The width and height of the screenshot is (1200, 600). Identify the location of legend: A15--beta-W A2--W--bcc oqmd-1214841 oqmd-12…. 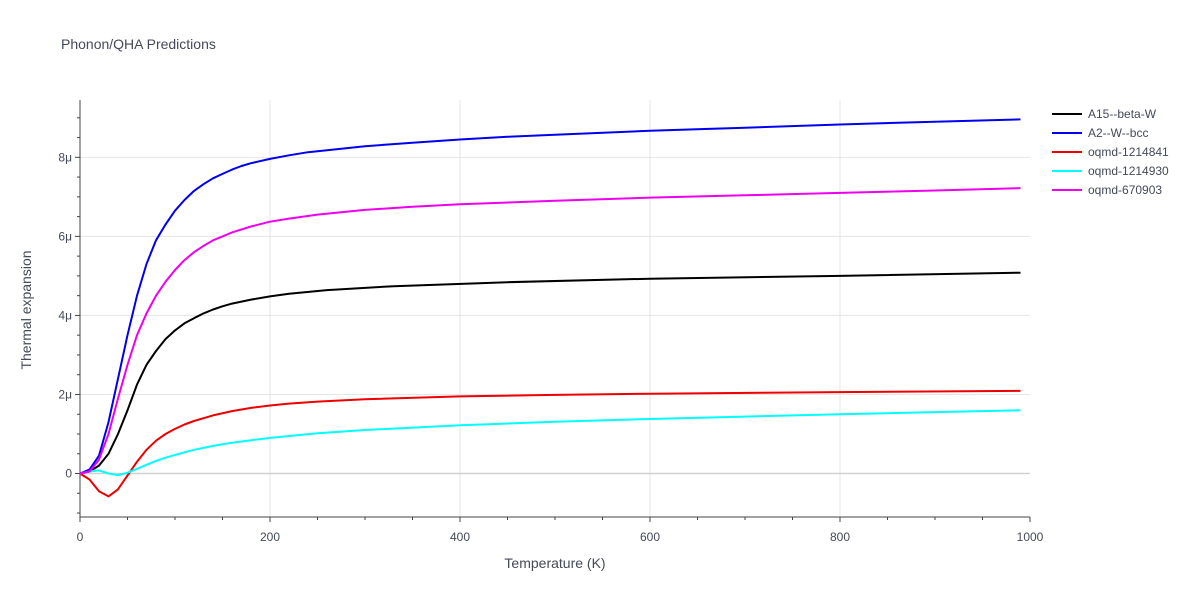
(1110, 151).